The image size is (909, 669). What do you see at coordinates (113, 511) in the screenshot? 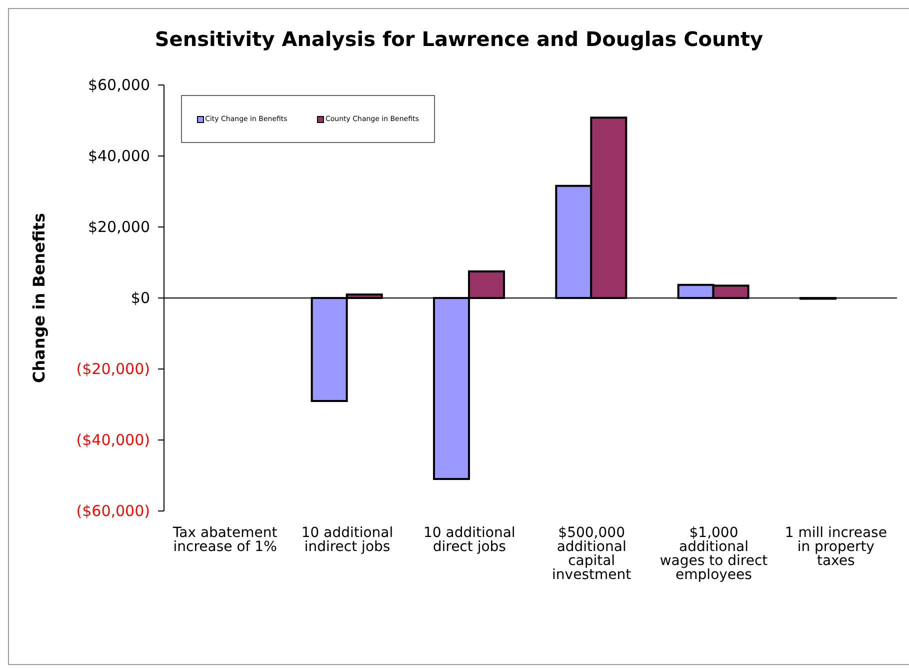
I see `y-tick-label: ($60,000)` at bounding box center [113, 511].